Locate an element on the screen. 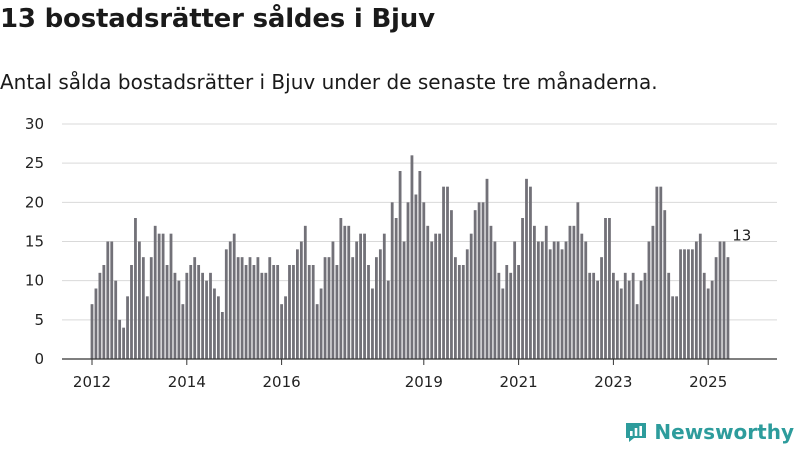 This screenshot has width=800, height=450. y-tick-label: 25 is located at coordinates (34, 163).